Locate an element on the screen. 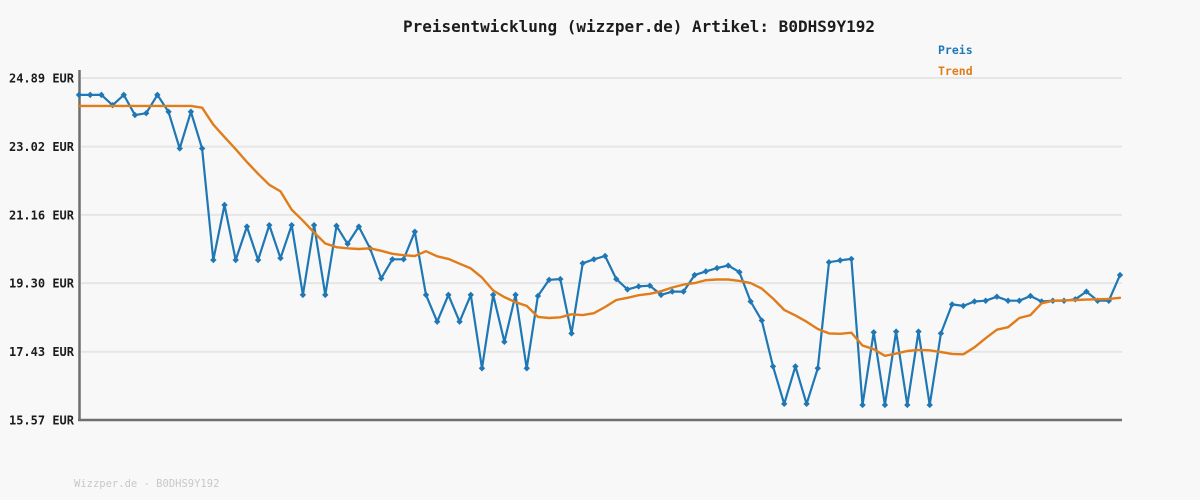 The width and height of the screenshot is (1200, 500). y-tick-label: 17.43 EUR is located at coordinates (42, 352).